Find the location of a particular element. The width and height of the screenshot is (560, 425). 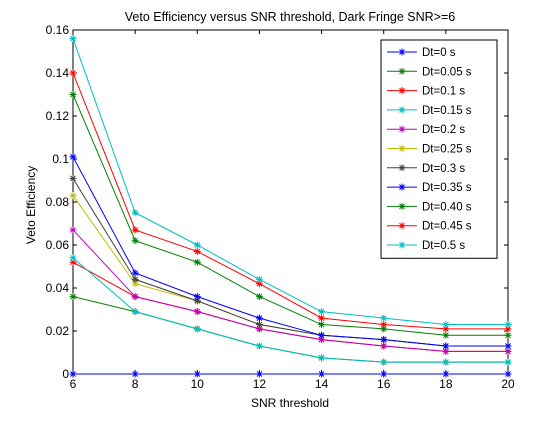

x-axis-label: SNR threshold is located at coordinates (290, 403).